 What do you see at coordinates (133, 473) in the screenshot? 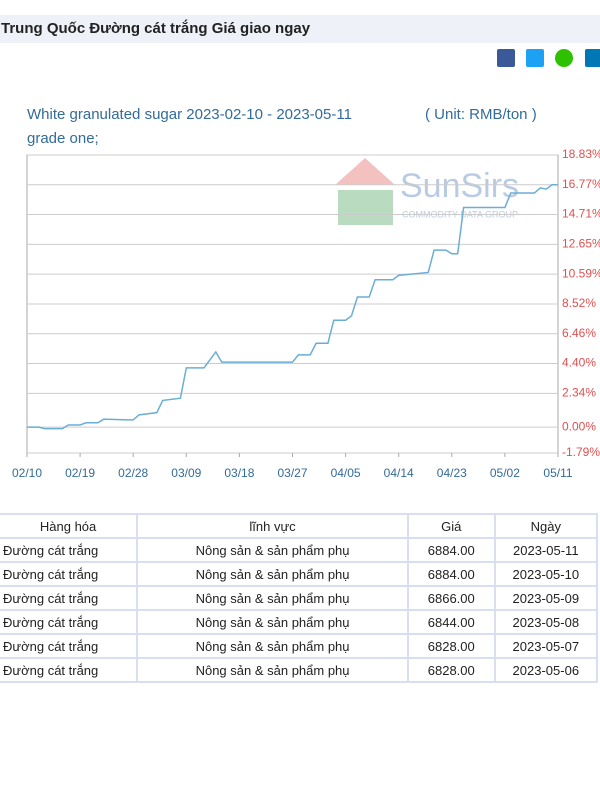
I see `x-tick-label: 02/28` at bounding box center [133, 473].